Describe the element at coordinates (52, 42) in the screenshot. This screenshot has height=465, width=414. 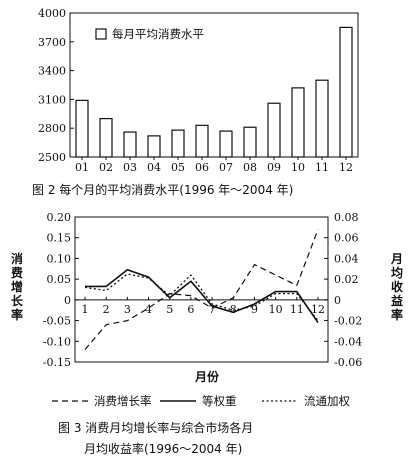
I see `y-tick-label: 3700` at that location.